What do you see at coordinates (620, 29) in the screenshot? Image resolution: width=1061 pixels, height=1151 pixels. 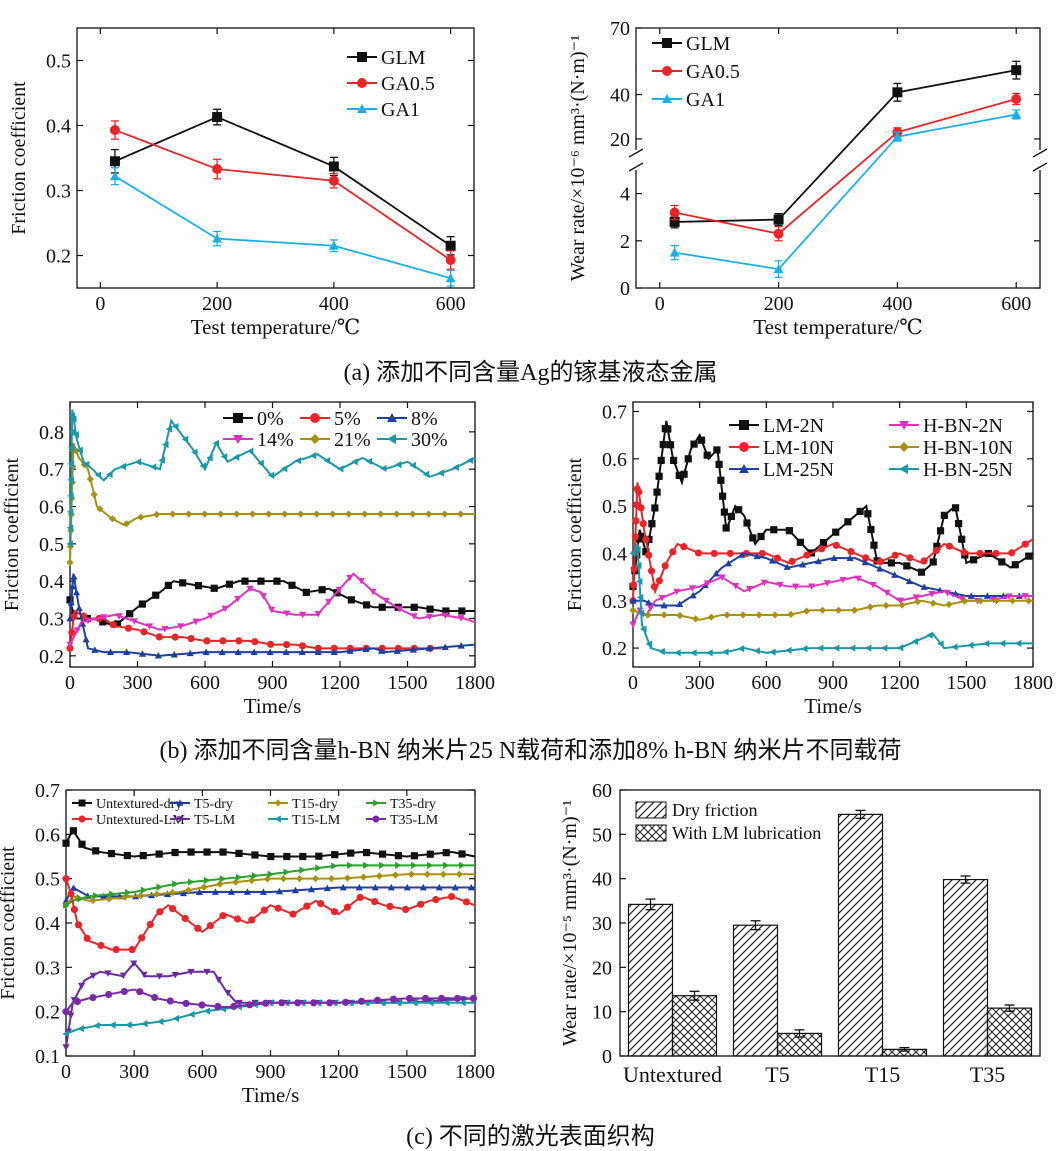 I see `y-tick-label: 70` at bounding box center [620, 29].